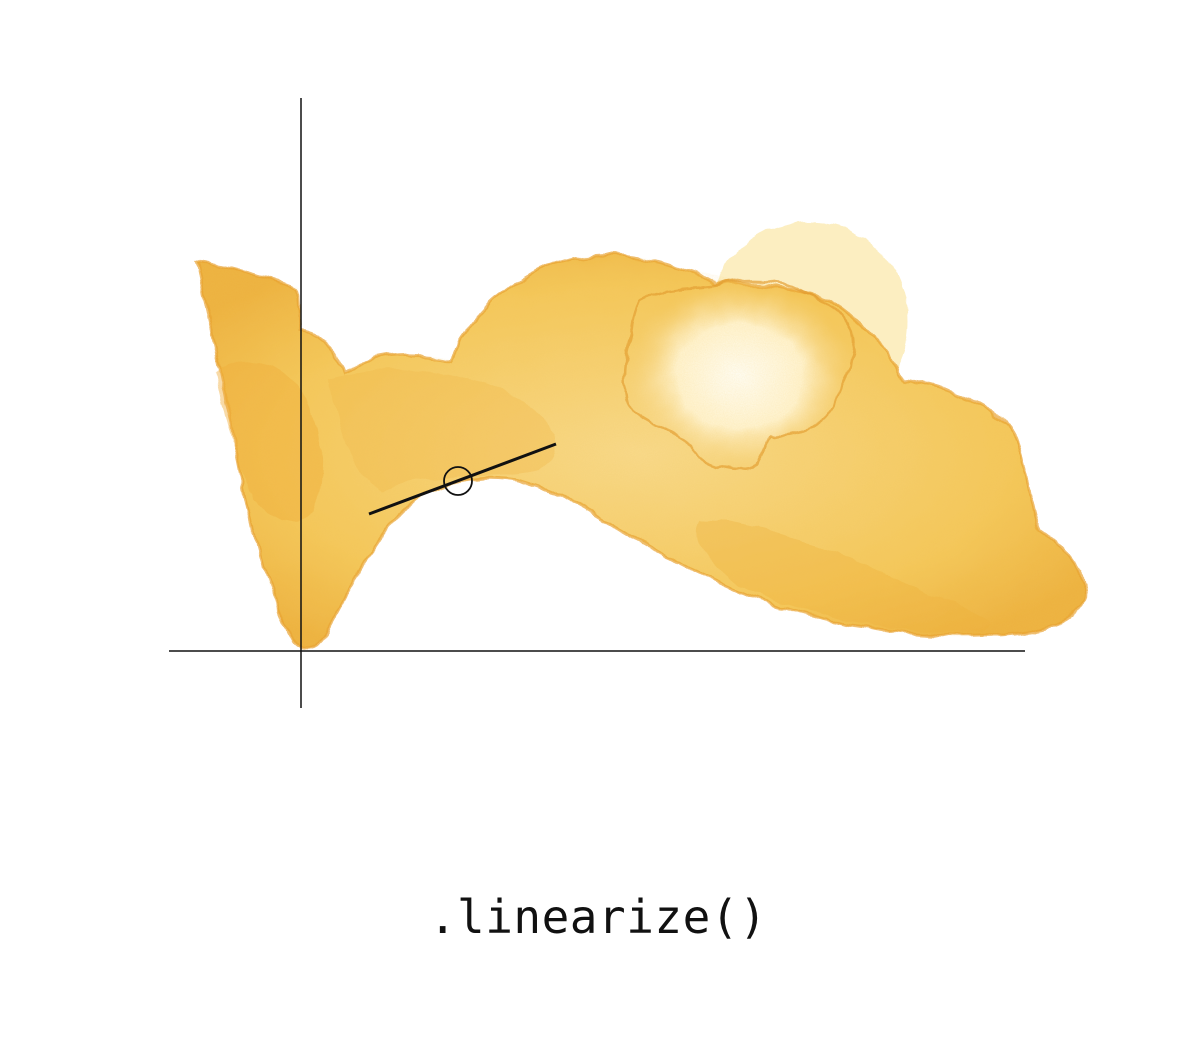 The width and height of the screenshot is (1196, 1046). Describe the element at coordinates (598, 917) in the screenshot. I see `function-caption: .linearize()` at that location.